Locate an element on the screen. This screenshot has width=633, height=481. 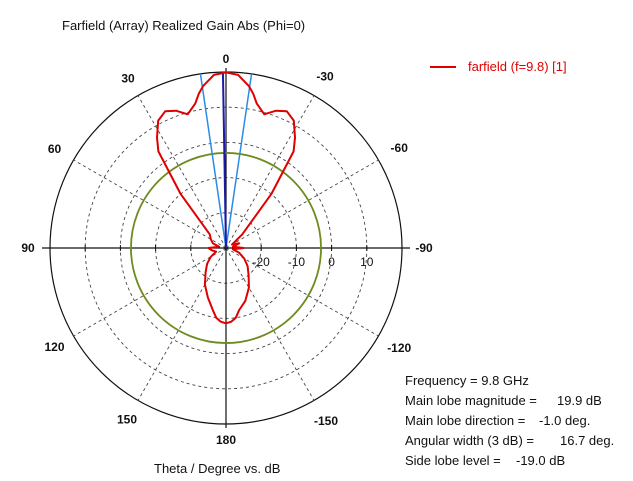
angle-tick-label: -30 is located at coordinates (325, 77).